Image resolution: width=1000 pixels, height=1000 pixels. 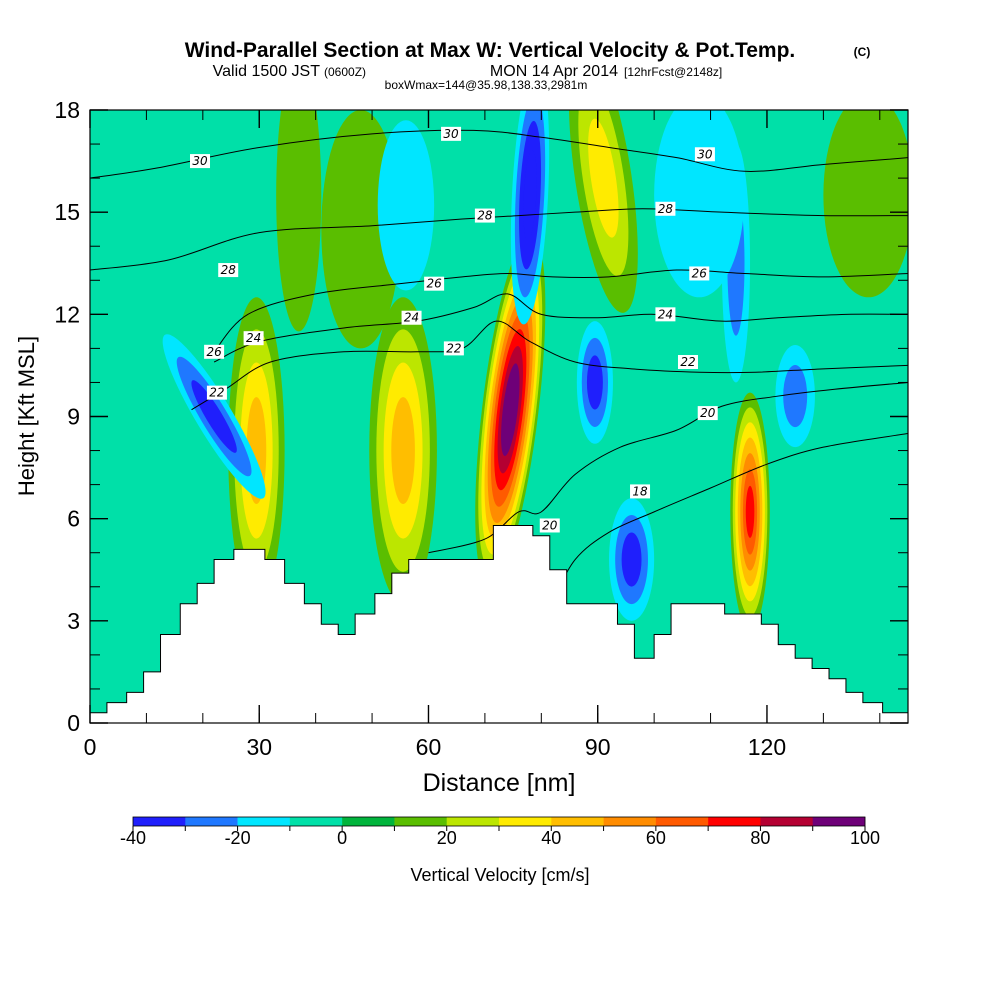 What do you see at coordinates (673, 72) in the screenshot?
I see `forecast-info: [12hrFcst@2148z]` at bounding box center [673, 72].